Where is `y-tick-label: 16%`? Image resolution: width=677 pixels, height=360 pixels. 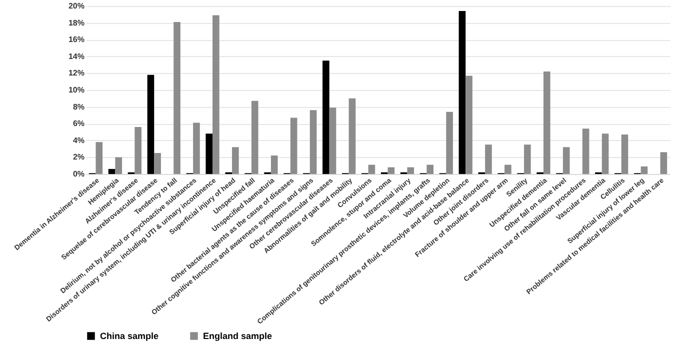 y-tick-label: 16% is located at coordinates (76, 39).